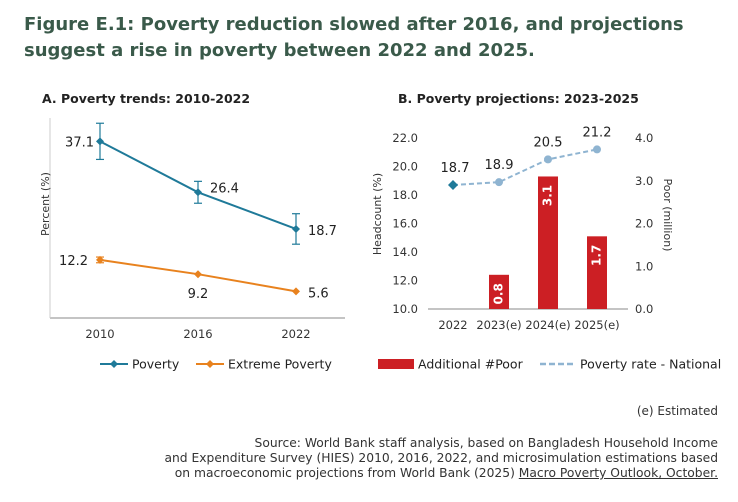 The height and width of the screenshot is (502, 738). I want to click on legend-poverty-marker, so click(114, 364).